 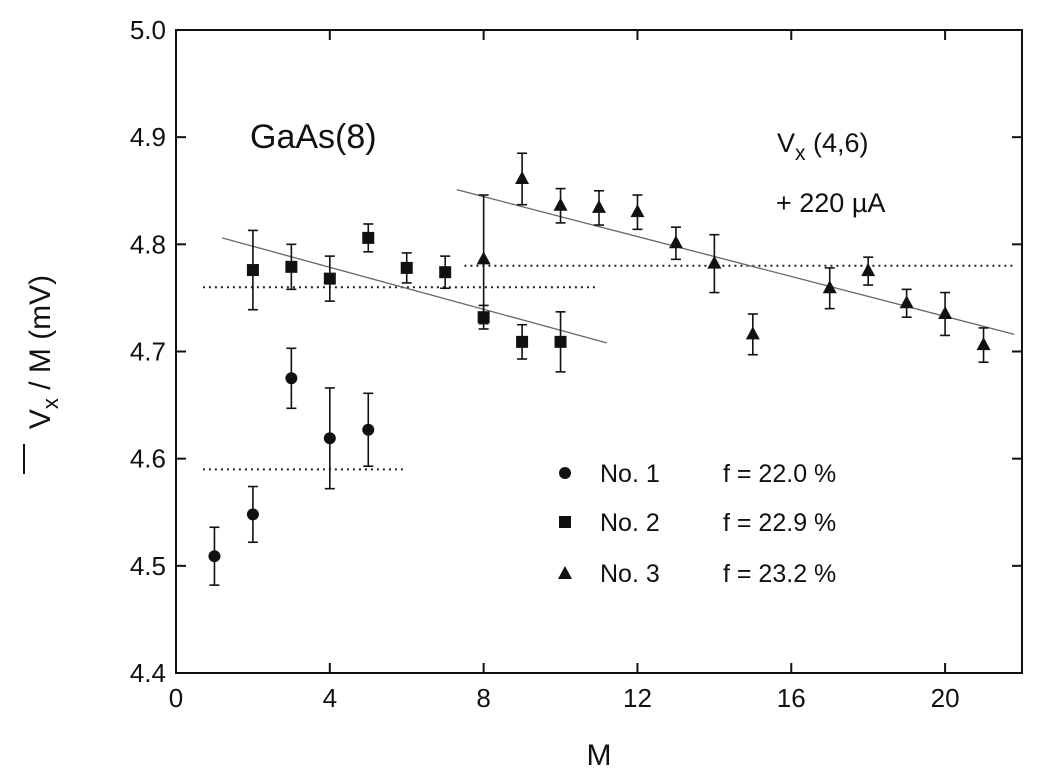 I want to click on legend-name-no1: No. 1, so click(x=630, y=474).